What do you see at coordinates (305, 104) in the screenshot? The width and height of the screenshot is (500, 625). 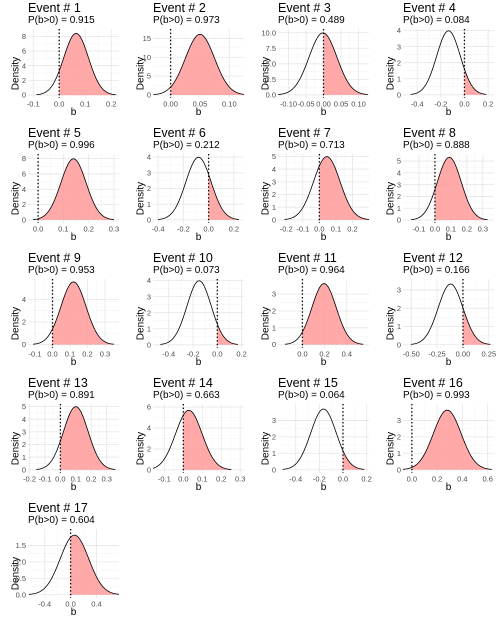 I see `x-tick-label: -0.05` at bounding box center [305, 104].